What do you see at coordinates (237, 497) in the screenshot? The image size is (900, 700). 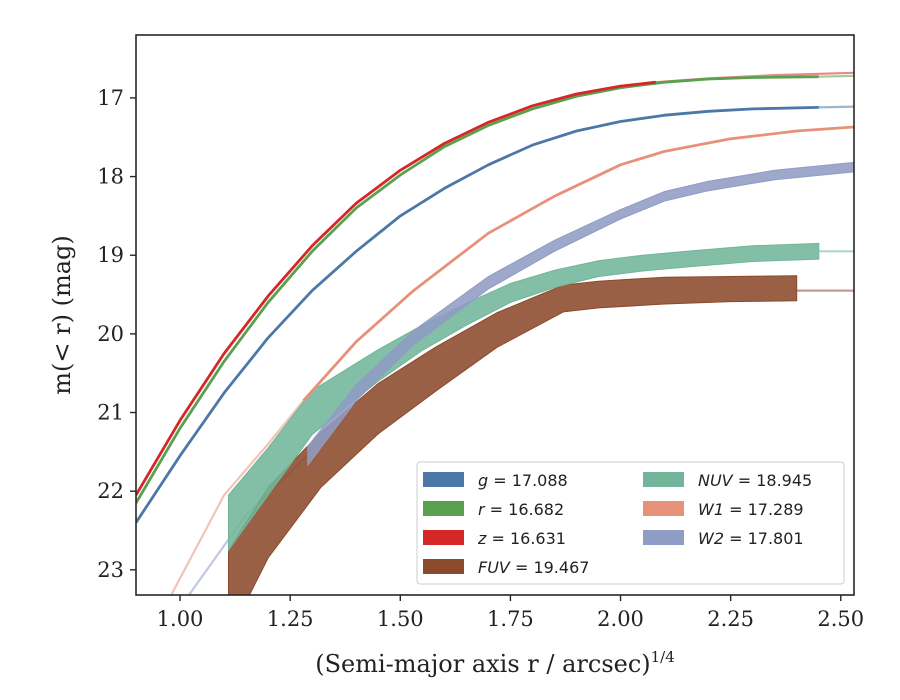 I see `w1-extension-line` at bounding box center [237, 497].